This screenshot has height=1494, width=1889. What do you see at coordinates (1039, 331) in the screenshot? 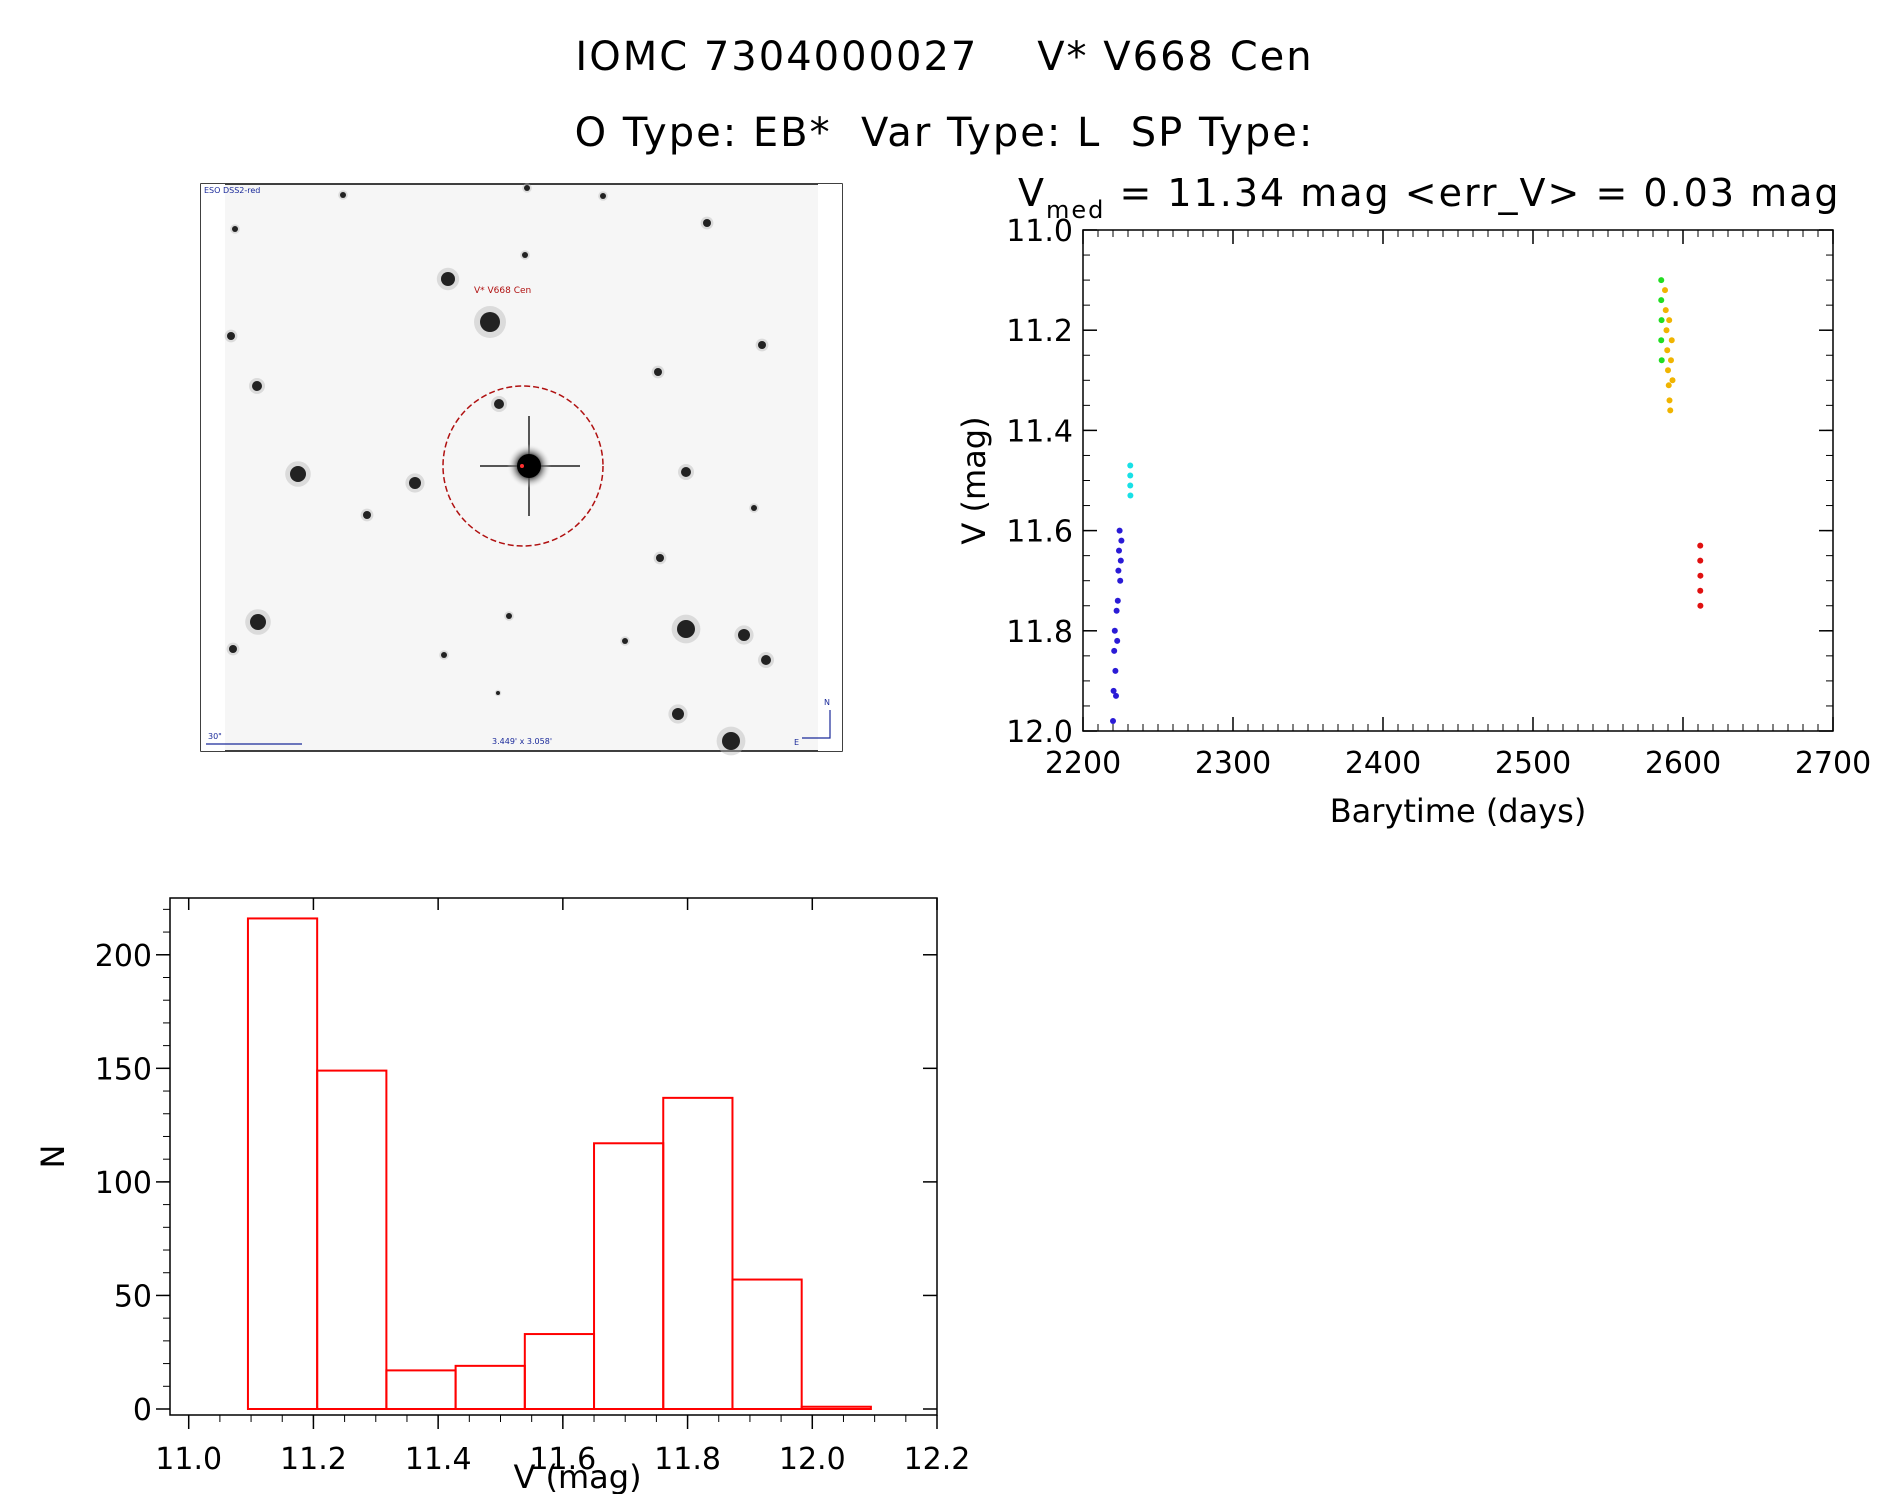
I see `y-tick-label: 11.2` at bounding box center [1039, 331].